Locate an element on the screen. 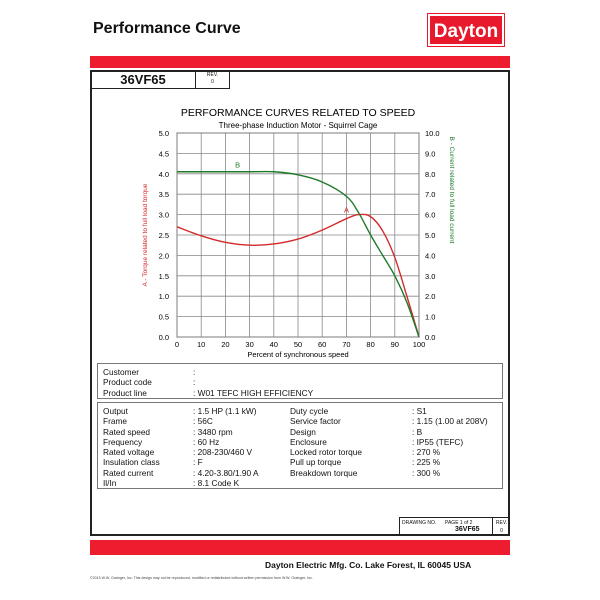 Image resolution: width=600 pixels, height=600 pixels. series-B-line is located at coordinates (298, 254).